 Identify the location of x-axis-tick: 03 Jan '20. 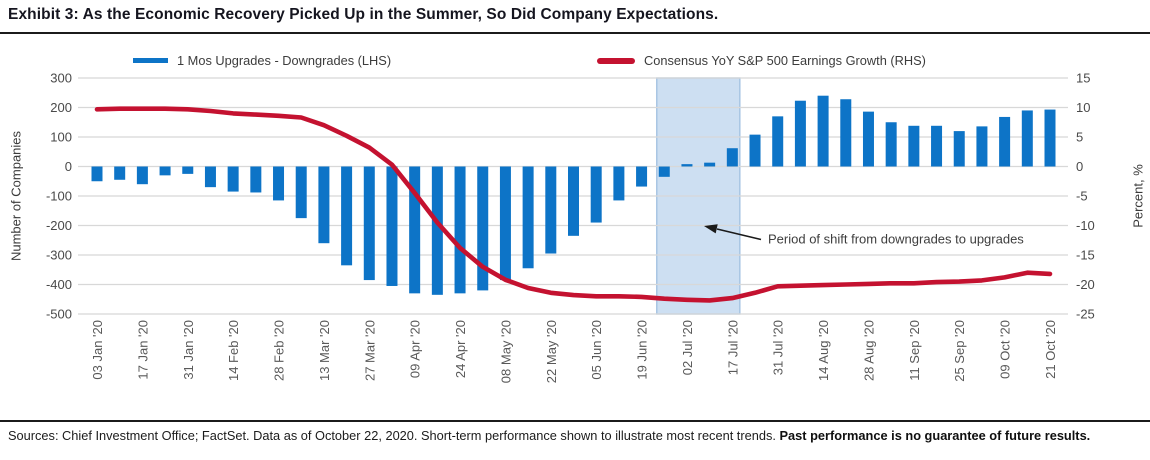
(97, 350).